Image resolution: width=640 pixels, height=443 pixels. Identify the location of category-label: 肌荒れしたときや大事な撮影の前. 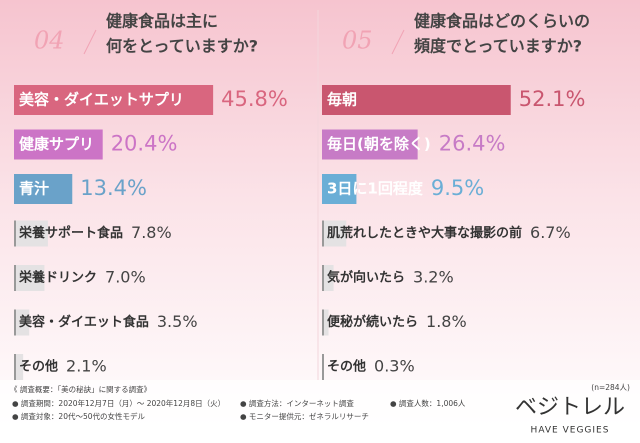
(424, 233).